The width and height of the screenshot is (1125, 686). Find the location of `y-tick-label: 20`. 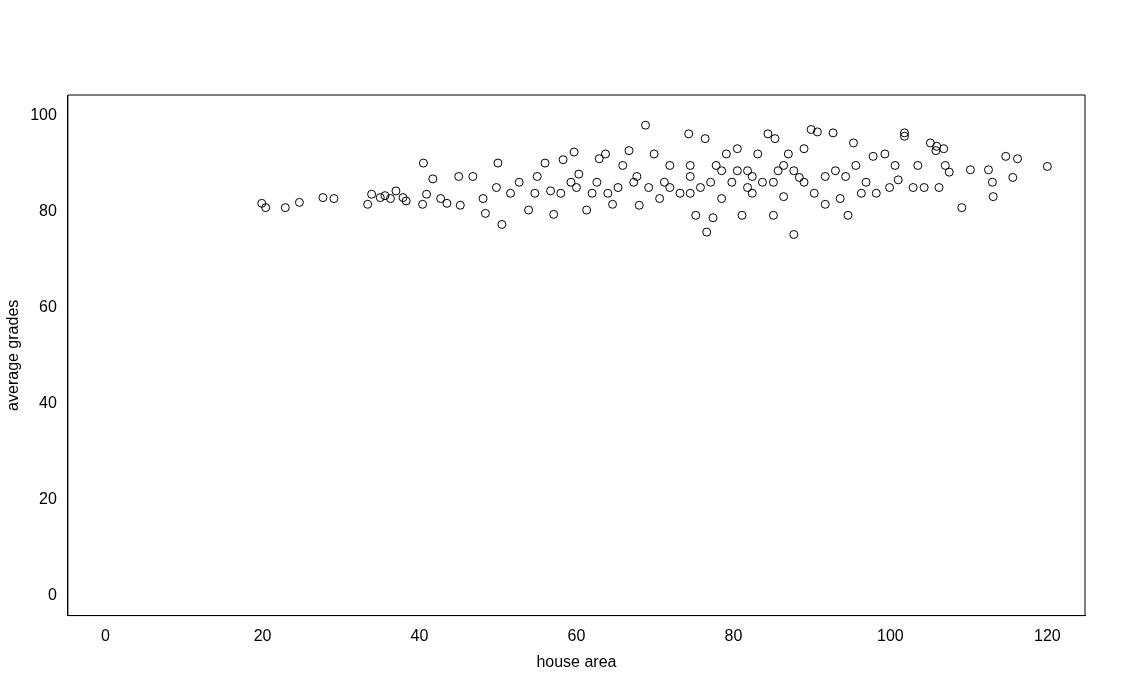

y-tick-label: 20 is located at coordinates (48, 498).